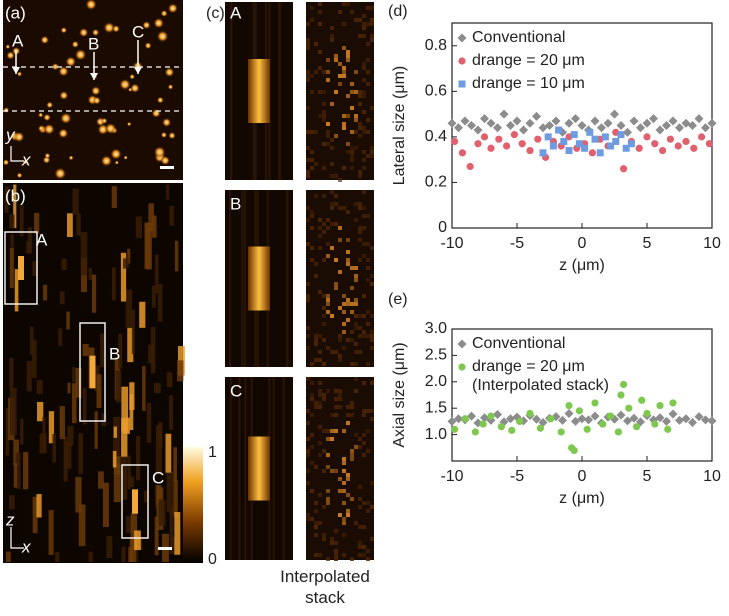 The height and width of the screenshot is (616, 729). What do you see at coordinates (436, 381) in the screenshot?
I see `y-tick-label: 2.0` at bounding box center [436, 381].